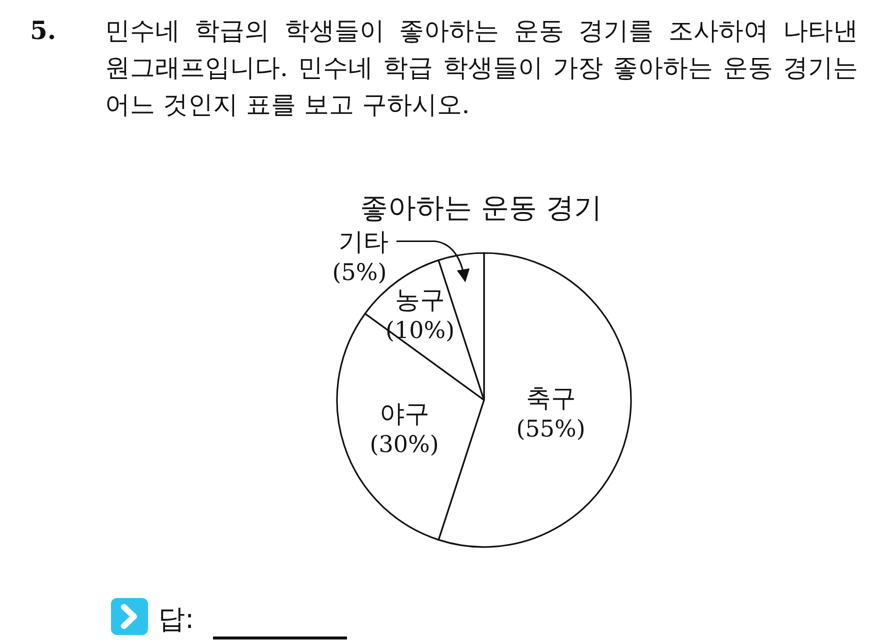 The image size is (884, 642). I want to click on text: 답:, so click(176, 619).